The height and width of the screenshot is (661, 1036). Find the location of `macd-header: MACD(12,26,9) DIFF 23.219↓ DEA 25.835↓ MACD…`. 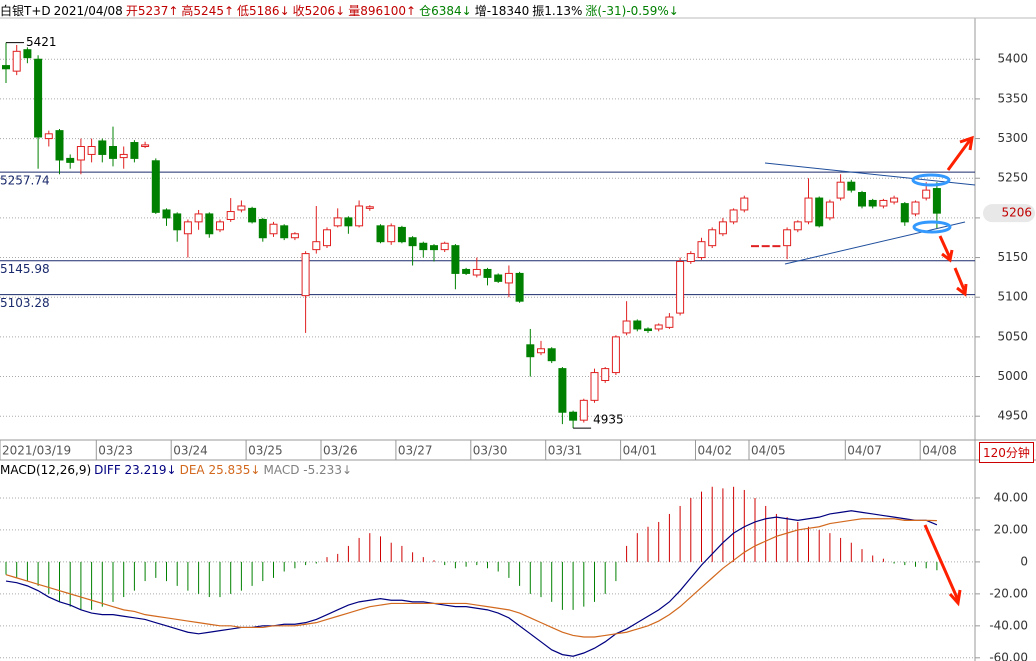

macd-header: MACD(12,26,9) DIFF 23.219↓ DEA 25.835↓ MACD… is located at coordinates (177, 470).